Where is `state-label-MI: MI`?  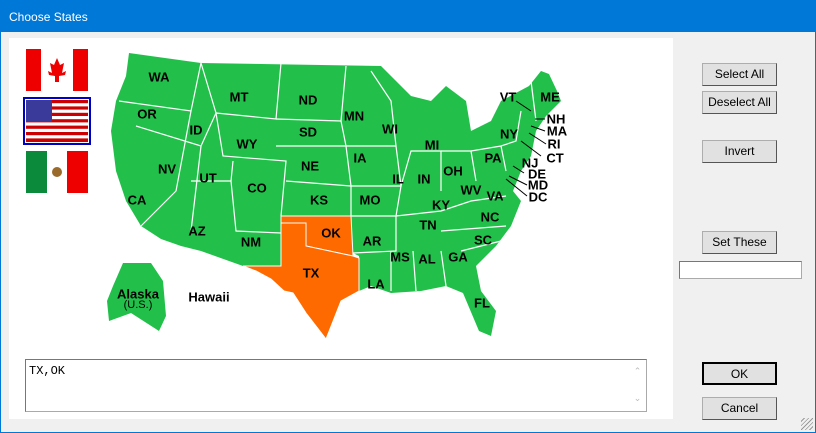 state-label-MI: MI is located at coordinates (432, 145).